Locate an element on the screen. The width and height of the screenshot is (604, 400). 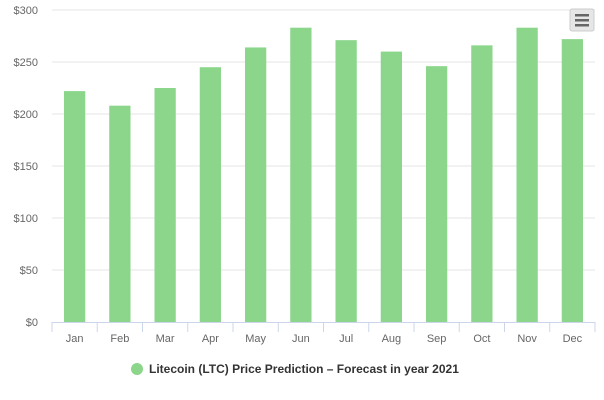
x-tick-label: Aug is located at coordinates (392, 339).